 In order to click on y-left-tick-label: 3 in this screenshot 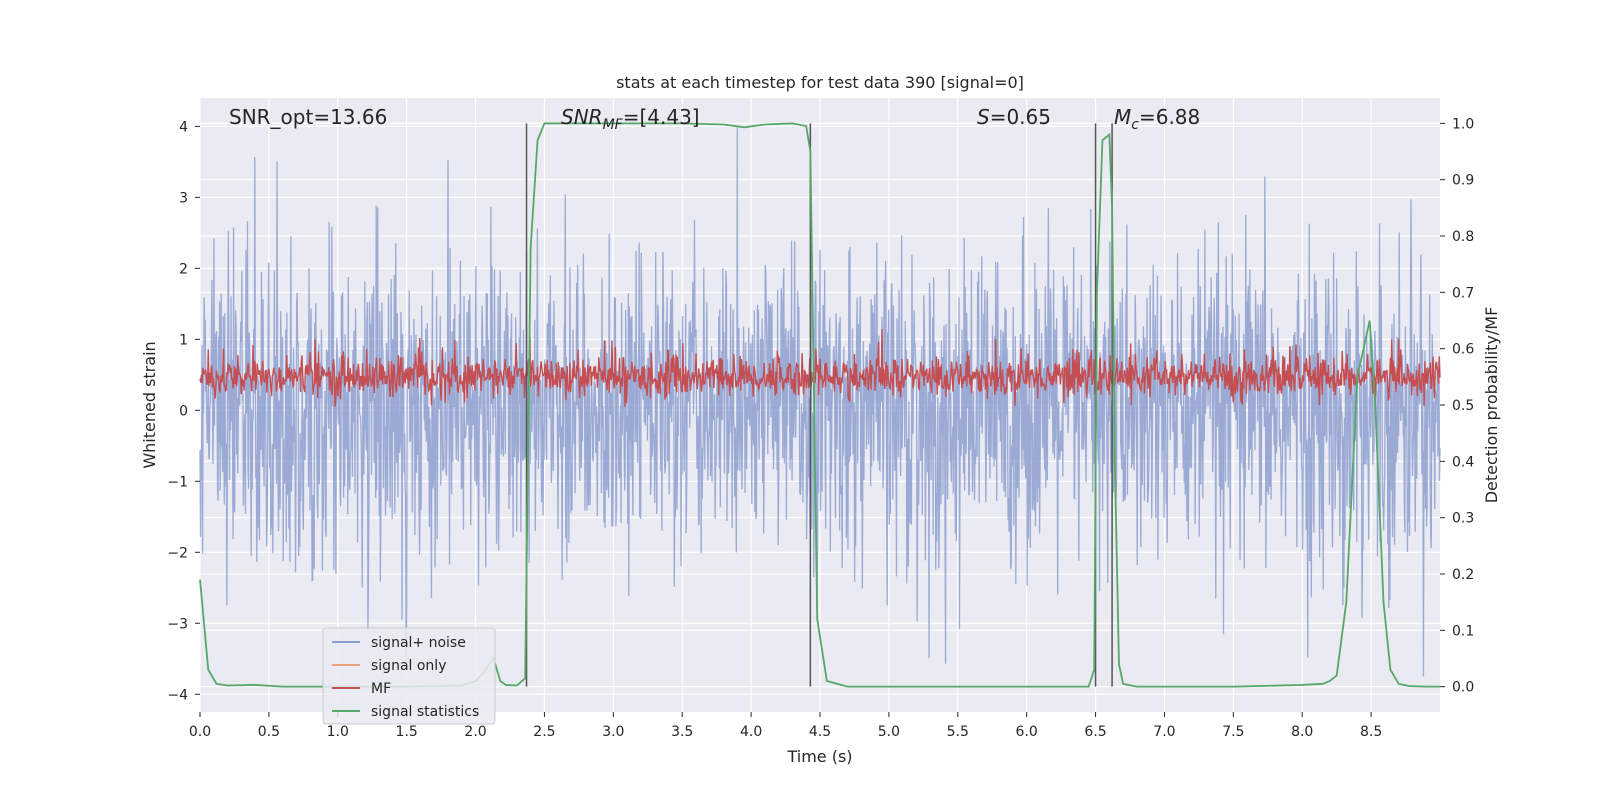, I will do `click(183, 198)`.